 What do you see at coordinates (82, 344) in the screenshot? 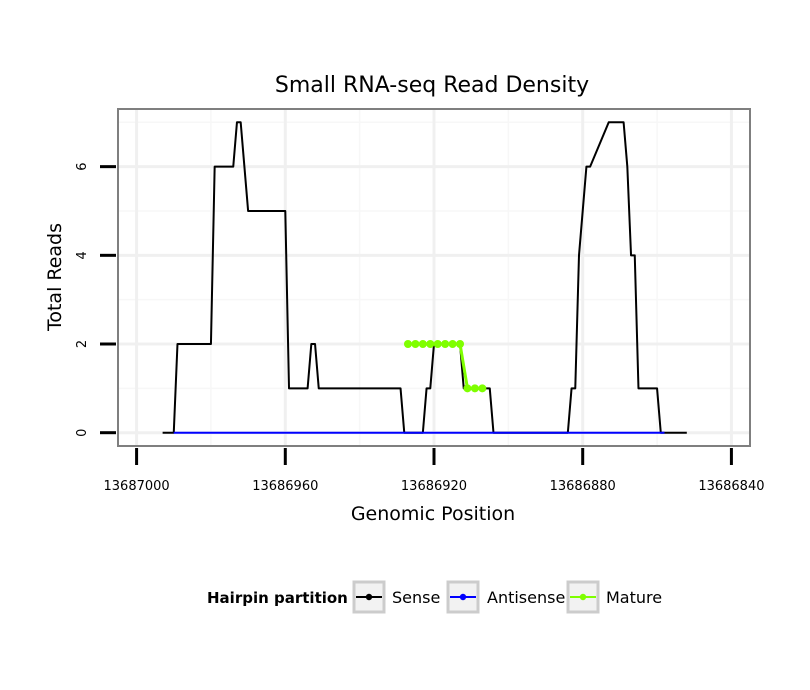
I see `y-tick-label: 2` at bounding box center [82, 344].